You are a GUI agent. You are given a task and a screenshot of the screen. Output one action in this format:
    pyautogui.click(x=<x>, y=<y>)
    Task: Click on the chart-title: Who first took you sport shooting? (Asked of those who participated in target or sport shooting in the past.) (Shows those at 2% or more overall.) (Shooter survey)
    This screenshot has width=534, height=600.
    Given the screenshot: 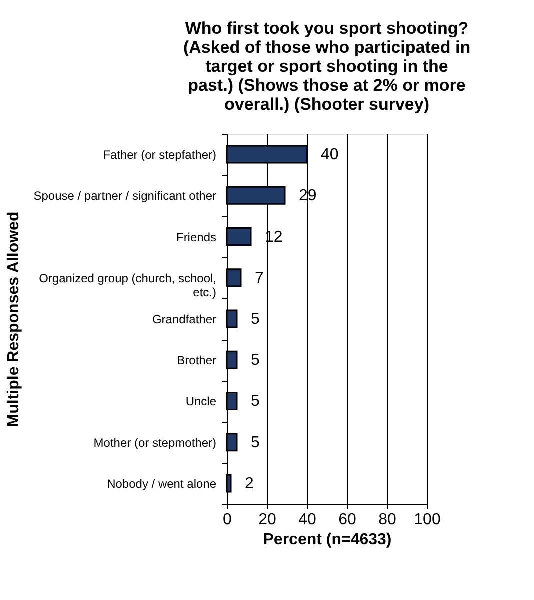 What is the action you would take?
    pyautogui.click(x=327, y=66)
    